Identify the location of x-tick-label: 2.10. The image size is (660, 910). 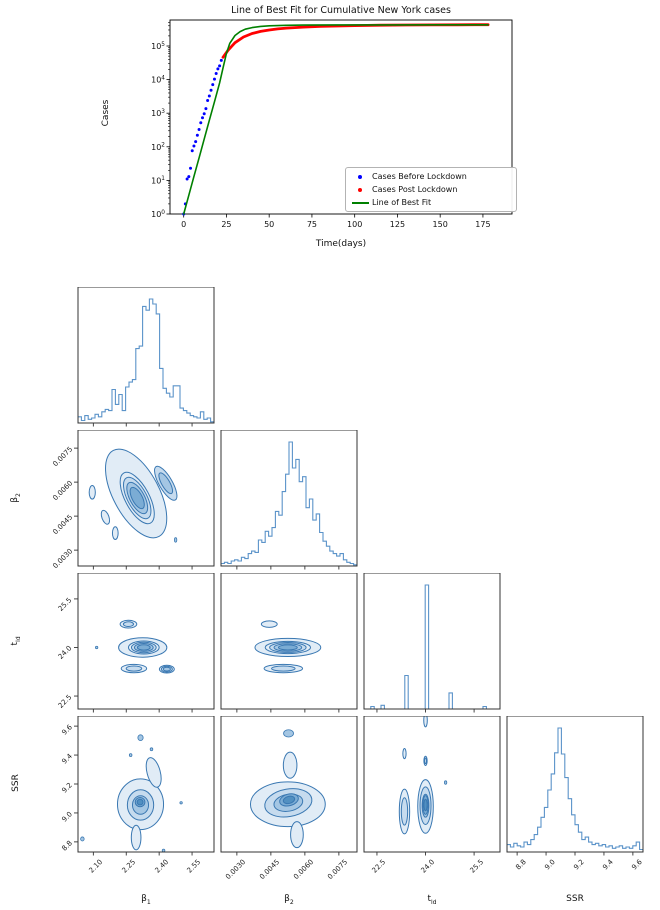
(96, 866).